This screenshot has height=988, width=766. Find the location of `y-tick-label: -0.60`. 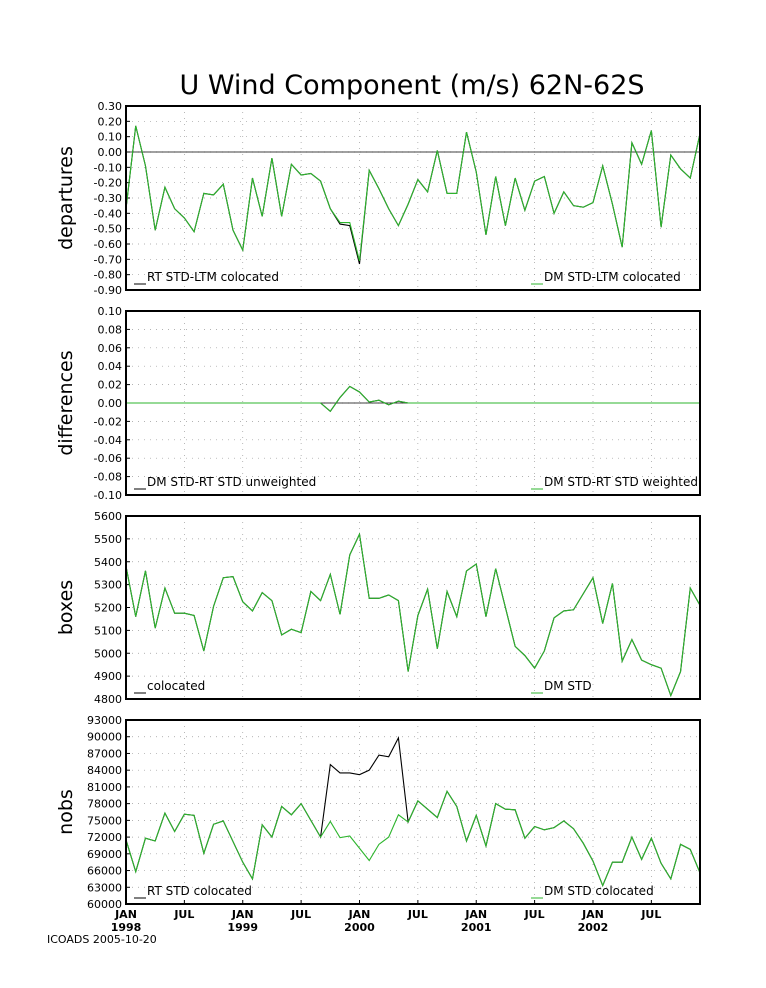

y-tick-label: -0.60 is located at coordinates (108, 244).